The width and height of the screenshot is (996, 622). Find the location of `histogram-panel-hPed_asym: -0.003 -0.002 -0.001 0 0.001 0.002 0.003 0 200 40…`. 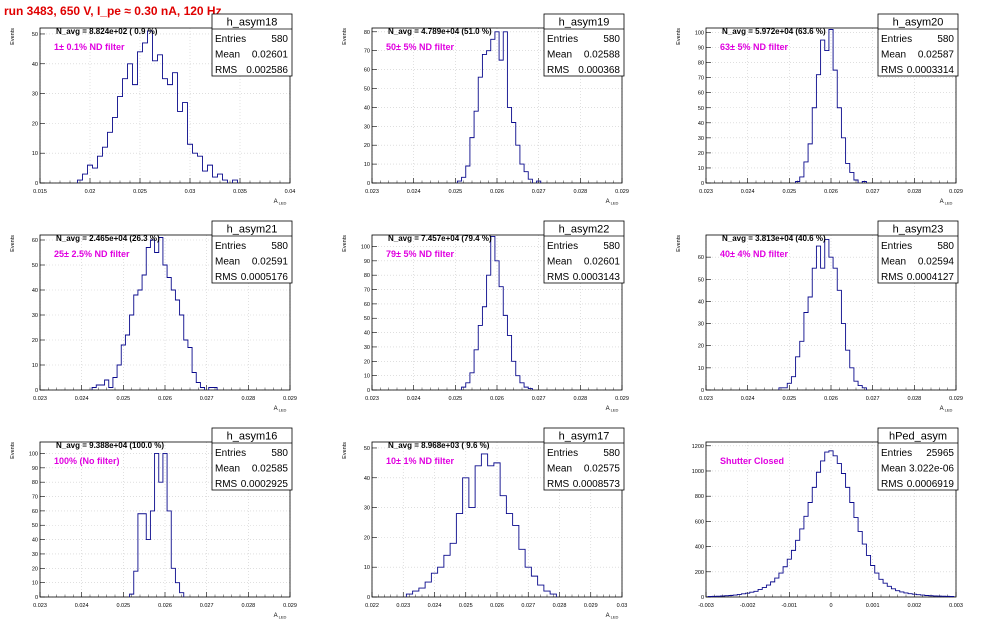

histogram-panel-hPed_asym: -0.003 -0.002 -0.001 0 0.001 0.002 0.003 0 200 40… is located at coordinates (827, 518).